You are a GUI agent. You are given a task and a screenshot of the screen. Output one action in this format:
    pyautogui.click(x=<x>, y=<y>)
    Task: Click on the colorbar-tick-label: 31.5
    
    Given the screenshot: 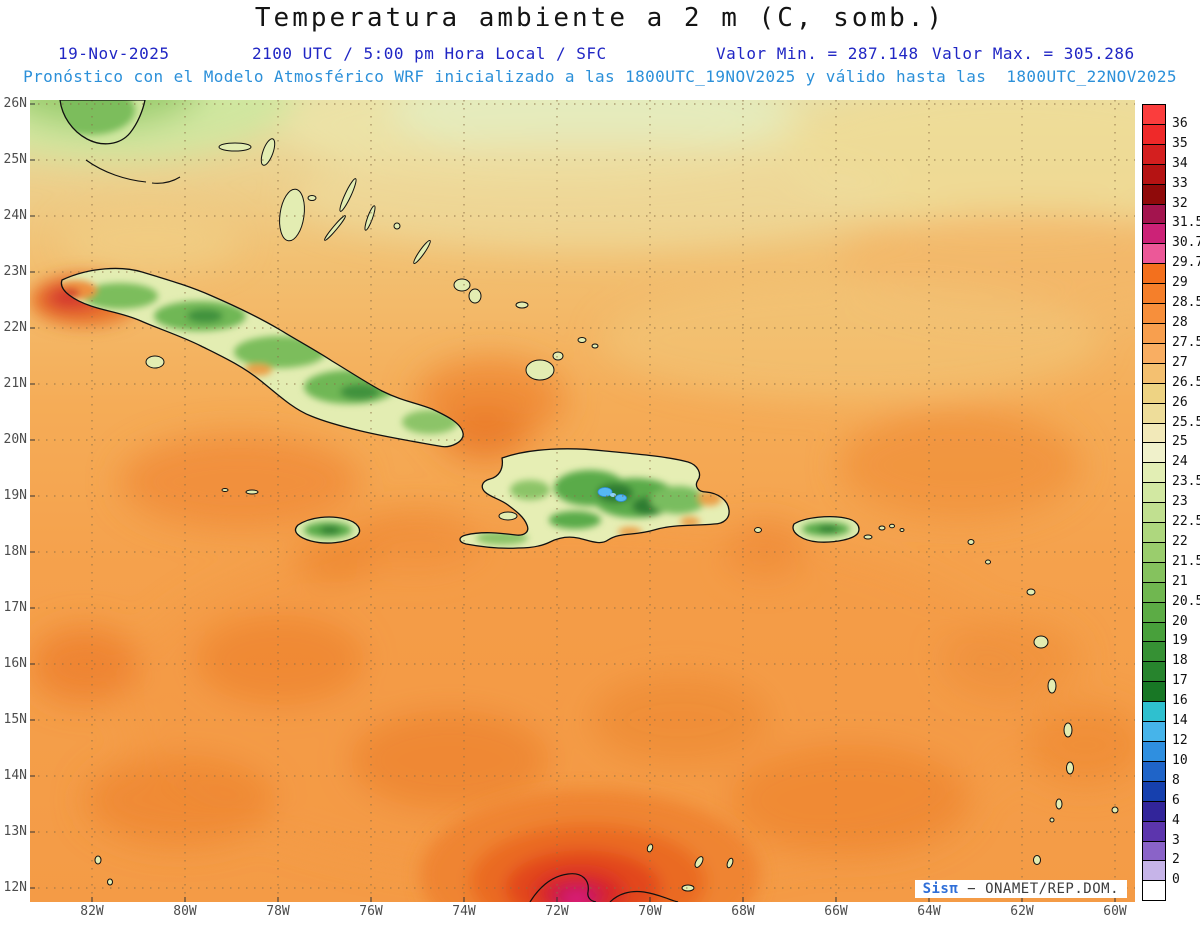 What is the action you would take?
    pyautogui.click(x=1186, y=223)
    